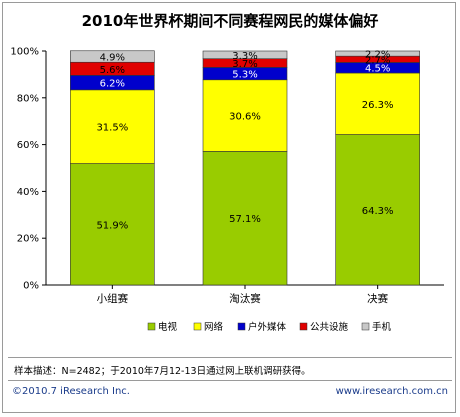 The height and width of the screenshot is (417, 460). What do you see at coordinates (28, 239) in the screenshot?
I see `y-tick-label: 20%` at bounding box center [28, 239].